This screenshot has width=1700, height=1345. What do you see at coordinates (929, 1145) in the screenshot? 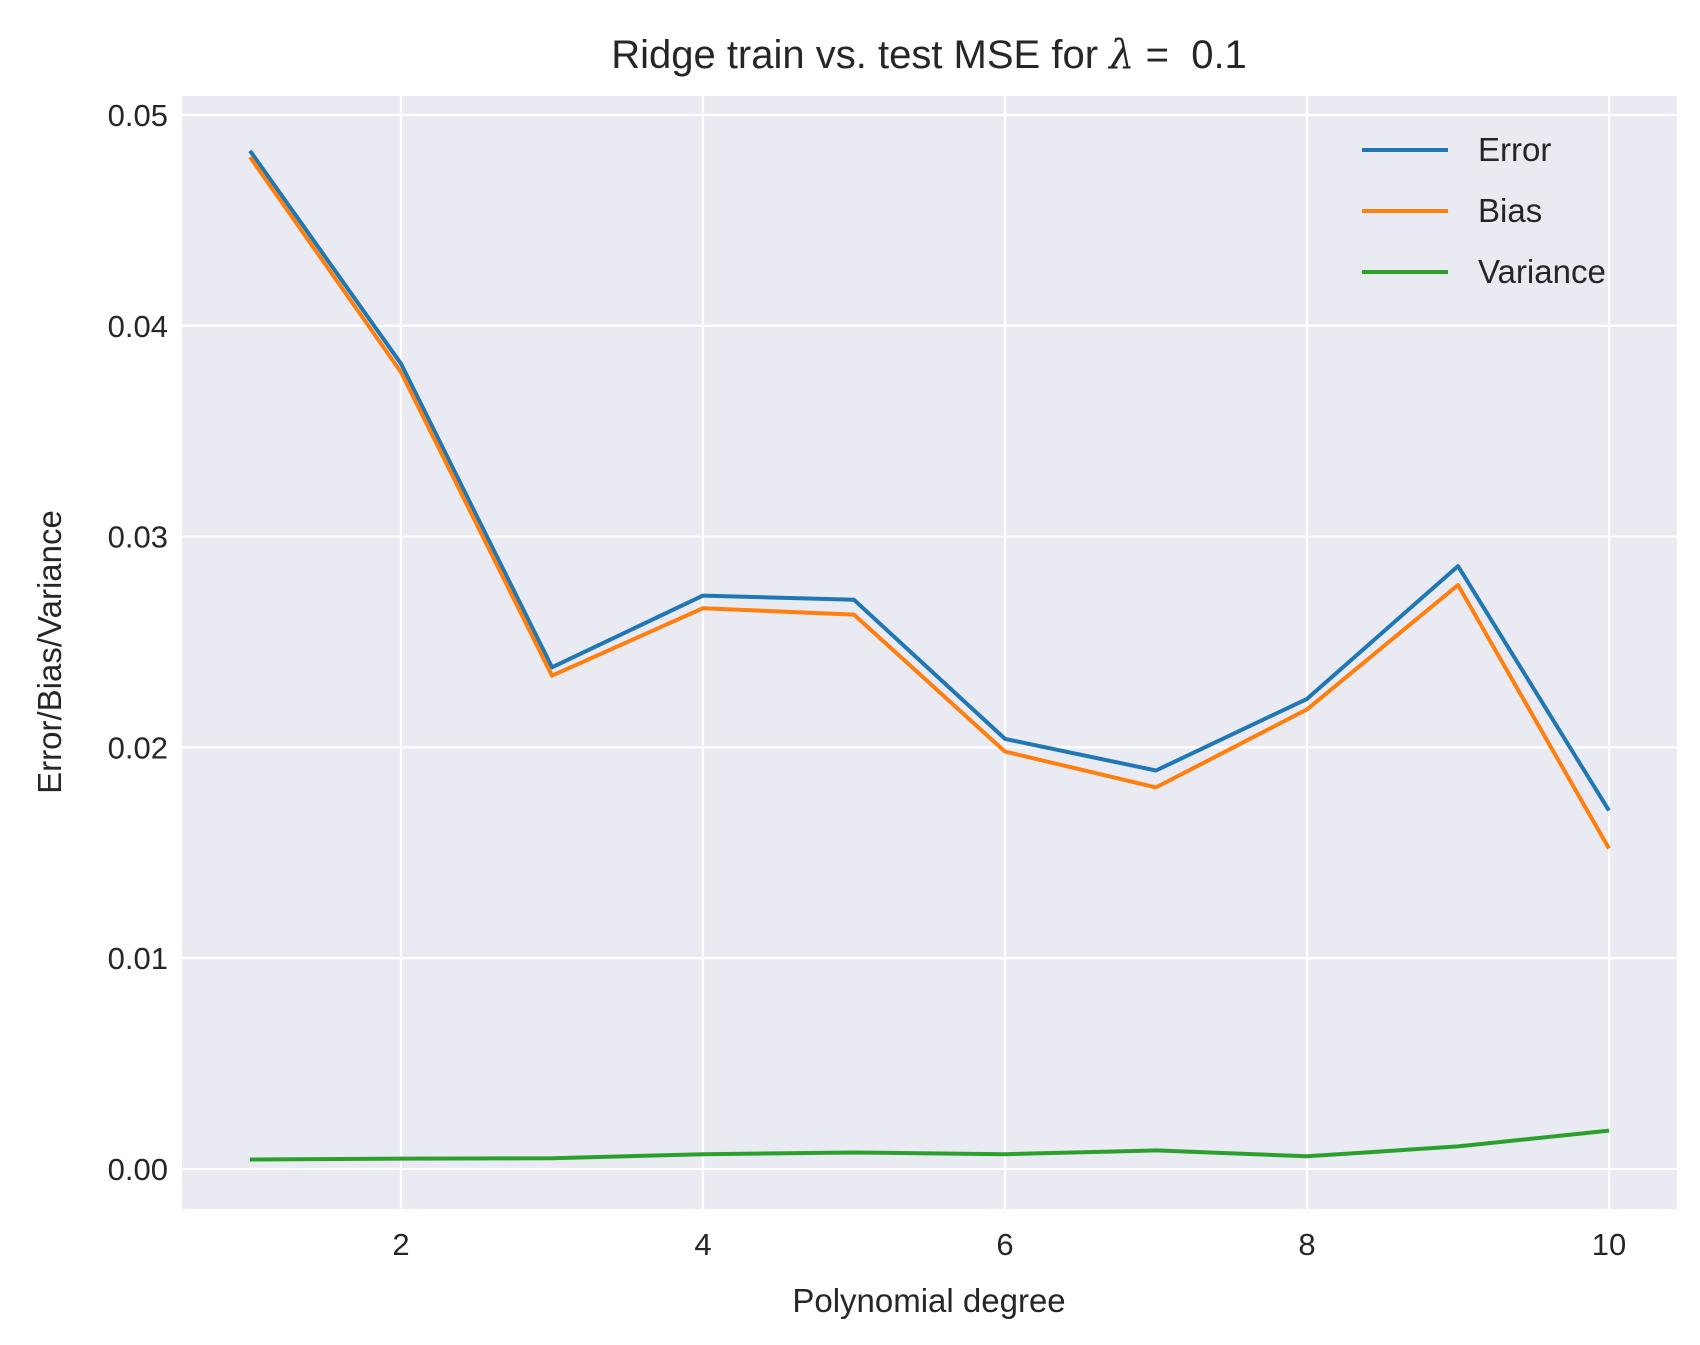
I see `series-line-variance` at bounding box center [929, 1145].